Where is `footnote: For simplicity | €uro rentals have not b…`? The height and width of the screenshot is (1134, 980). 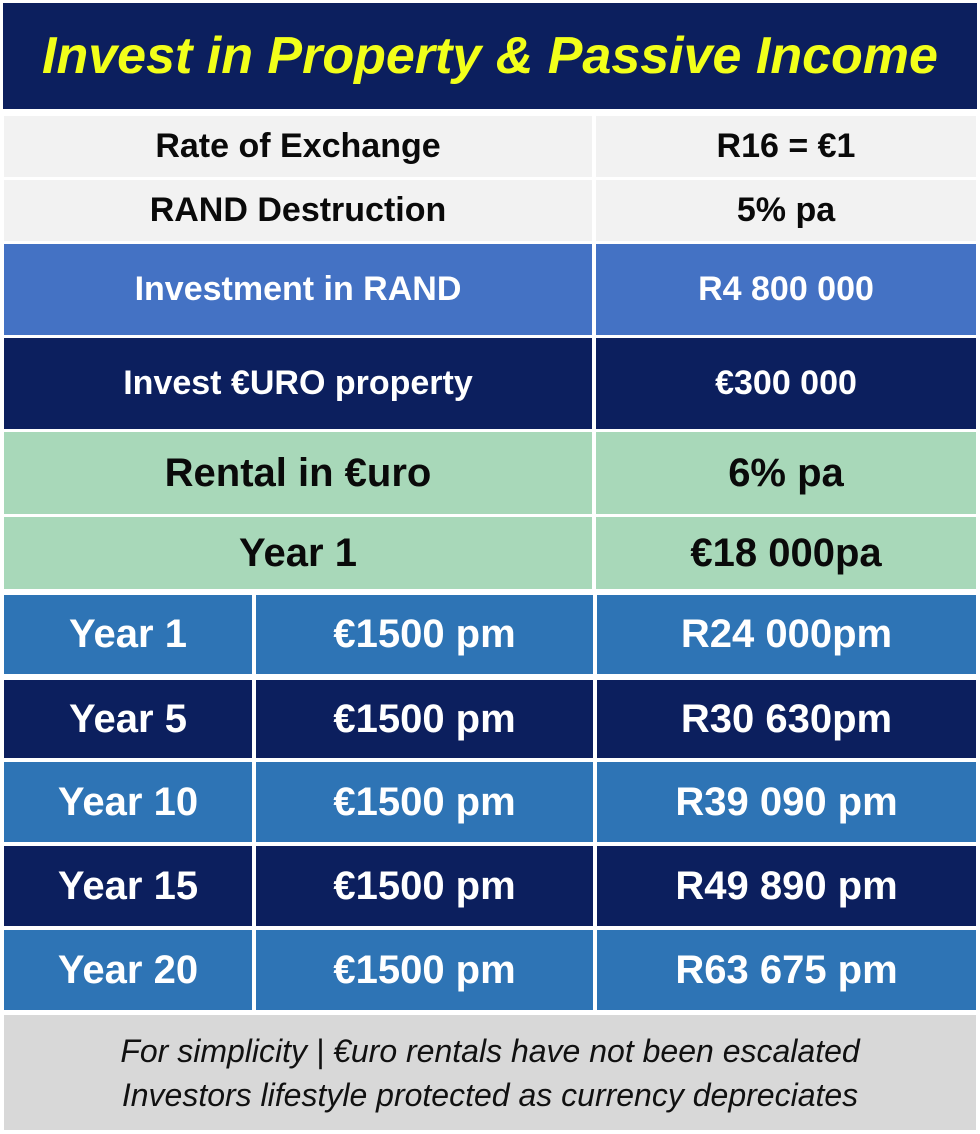 footnote: For simplicity | €uro rentals have not b… is located at coordinates (490, 1072).